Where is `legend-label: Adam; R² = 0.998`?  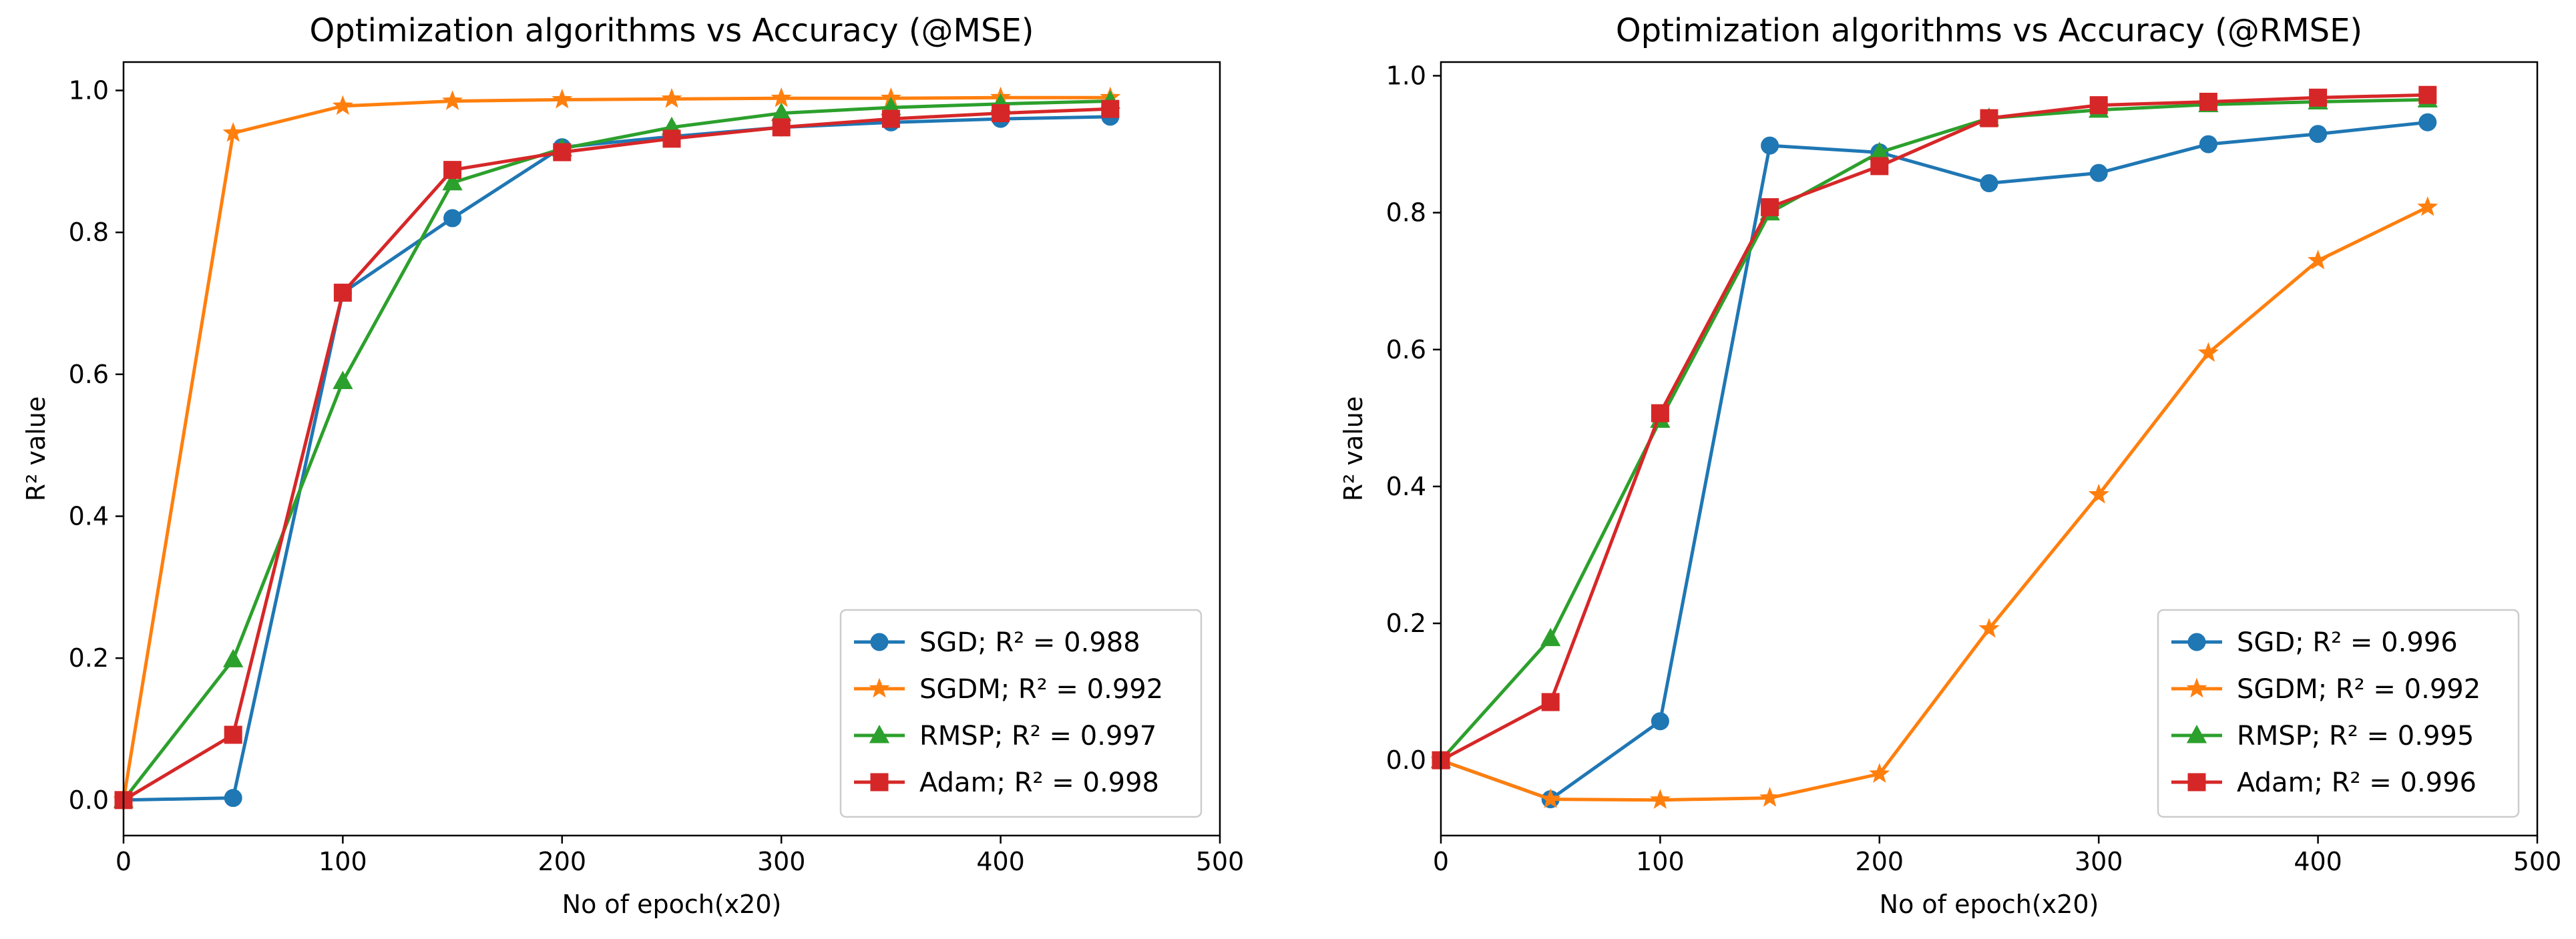
legend-label: Adam; R² = 0.998 is located at coordinates (1039, 783).